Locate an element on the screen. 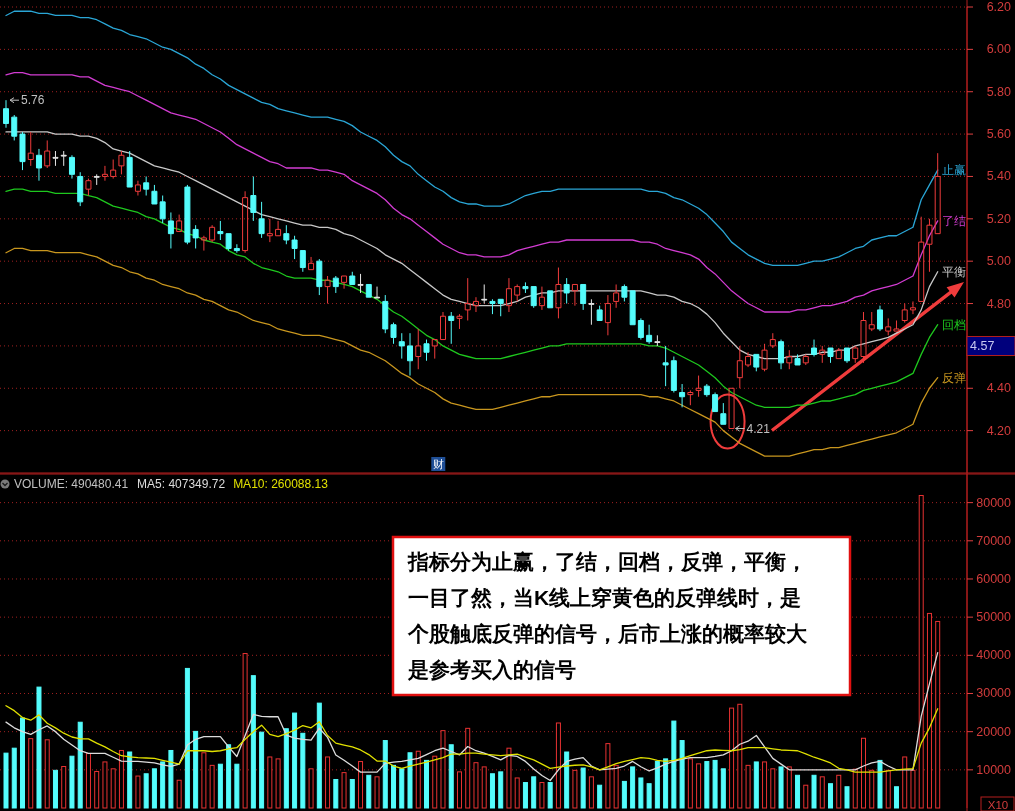 Image resolution: width=1015 pixels, height=811 pixels. y-tick-label: 30000 is located at coordinates (994, 693).